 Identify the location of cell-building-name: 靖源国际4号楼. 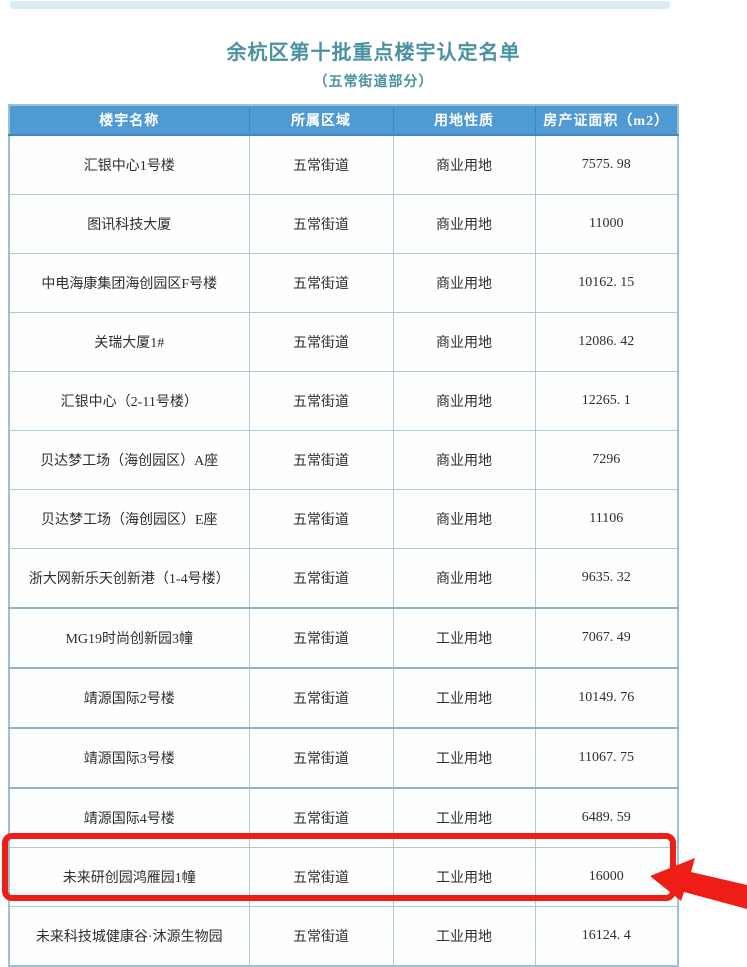
(129, 817).